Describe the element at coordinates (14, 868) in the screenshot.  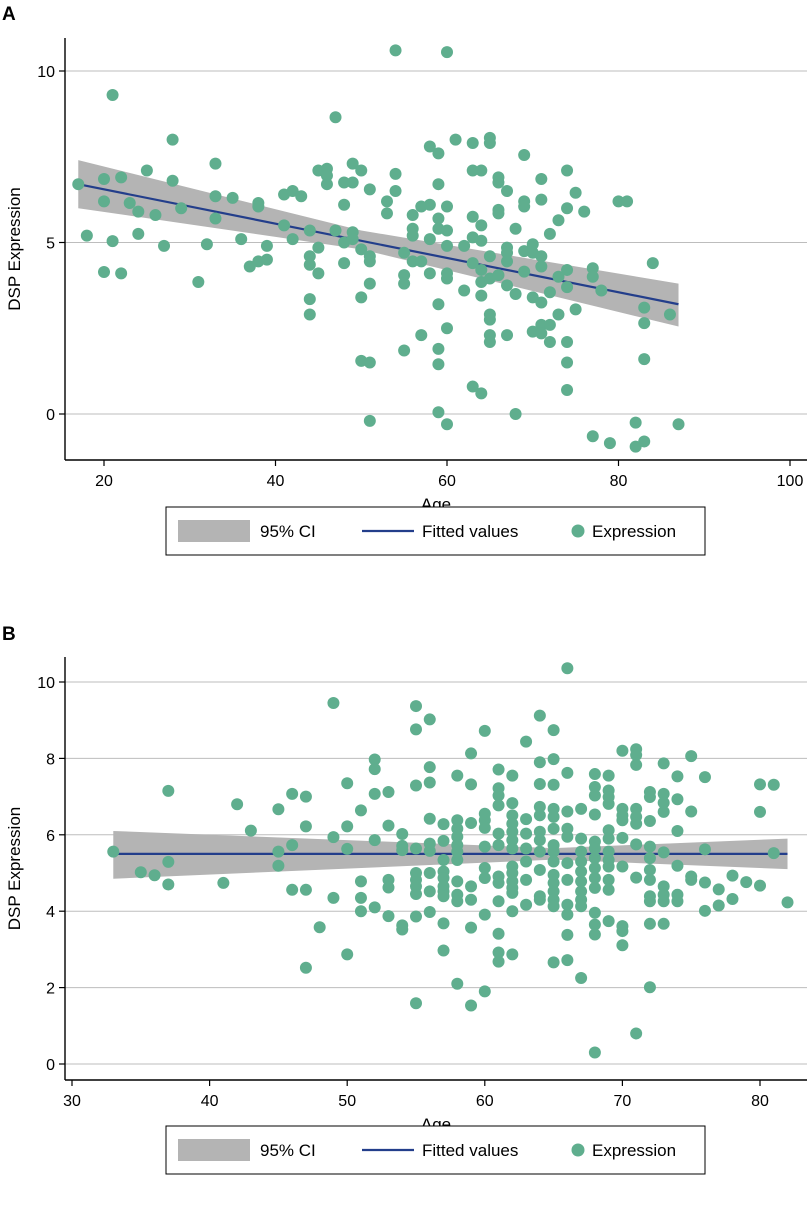
I see `y-axis-label: DSP Expression` at that location.